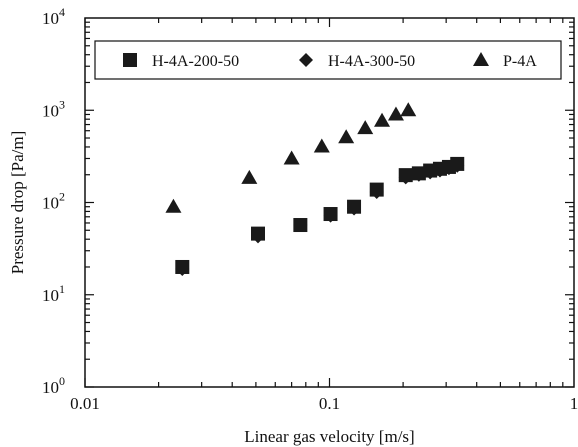  What do you see at coordinates (62, 197) in the screenshot?
I see `y-tick-exponent: 2` at bounding box center [62, 197].